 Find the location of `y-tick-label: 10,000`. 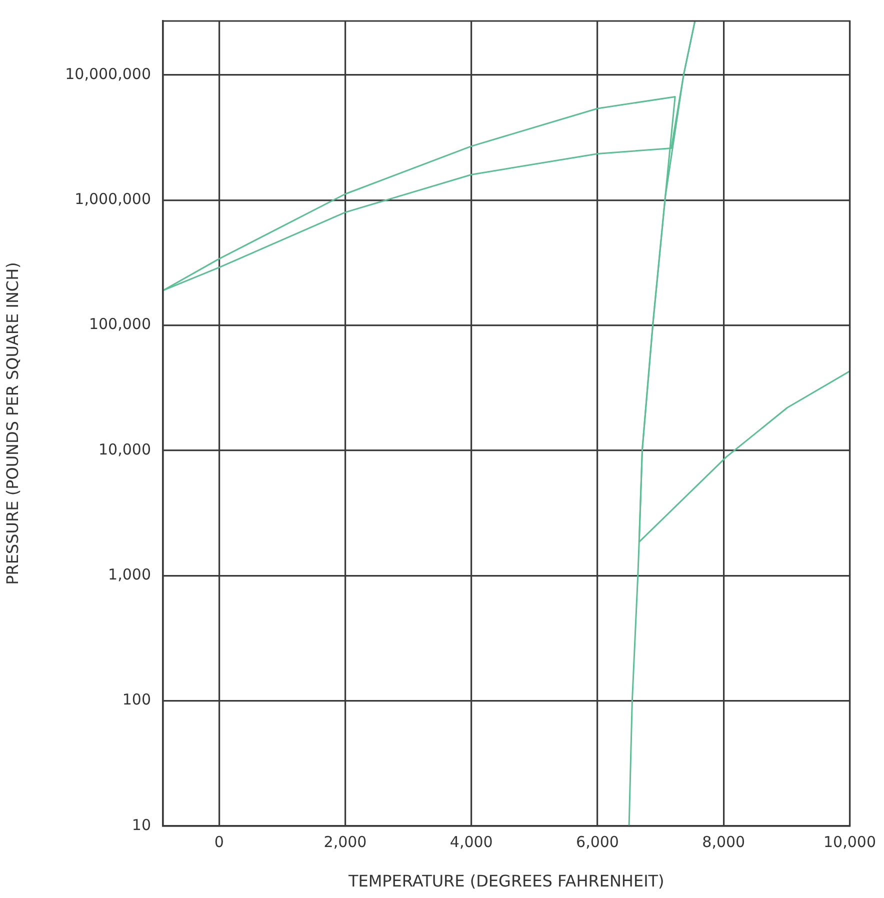

y-tick-label: 10,000 is located at coordinates (124, 449).